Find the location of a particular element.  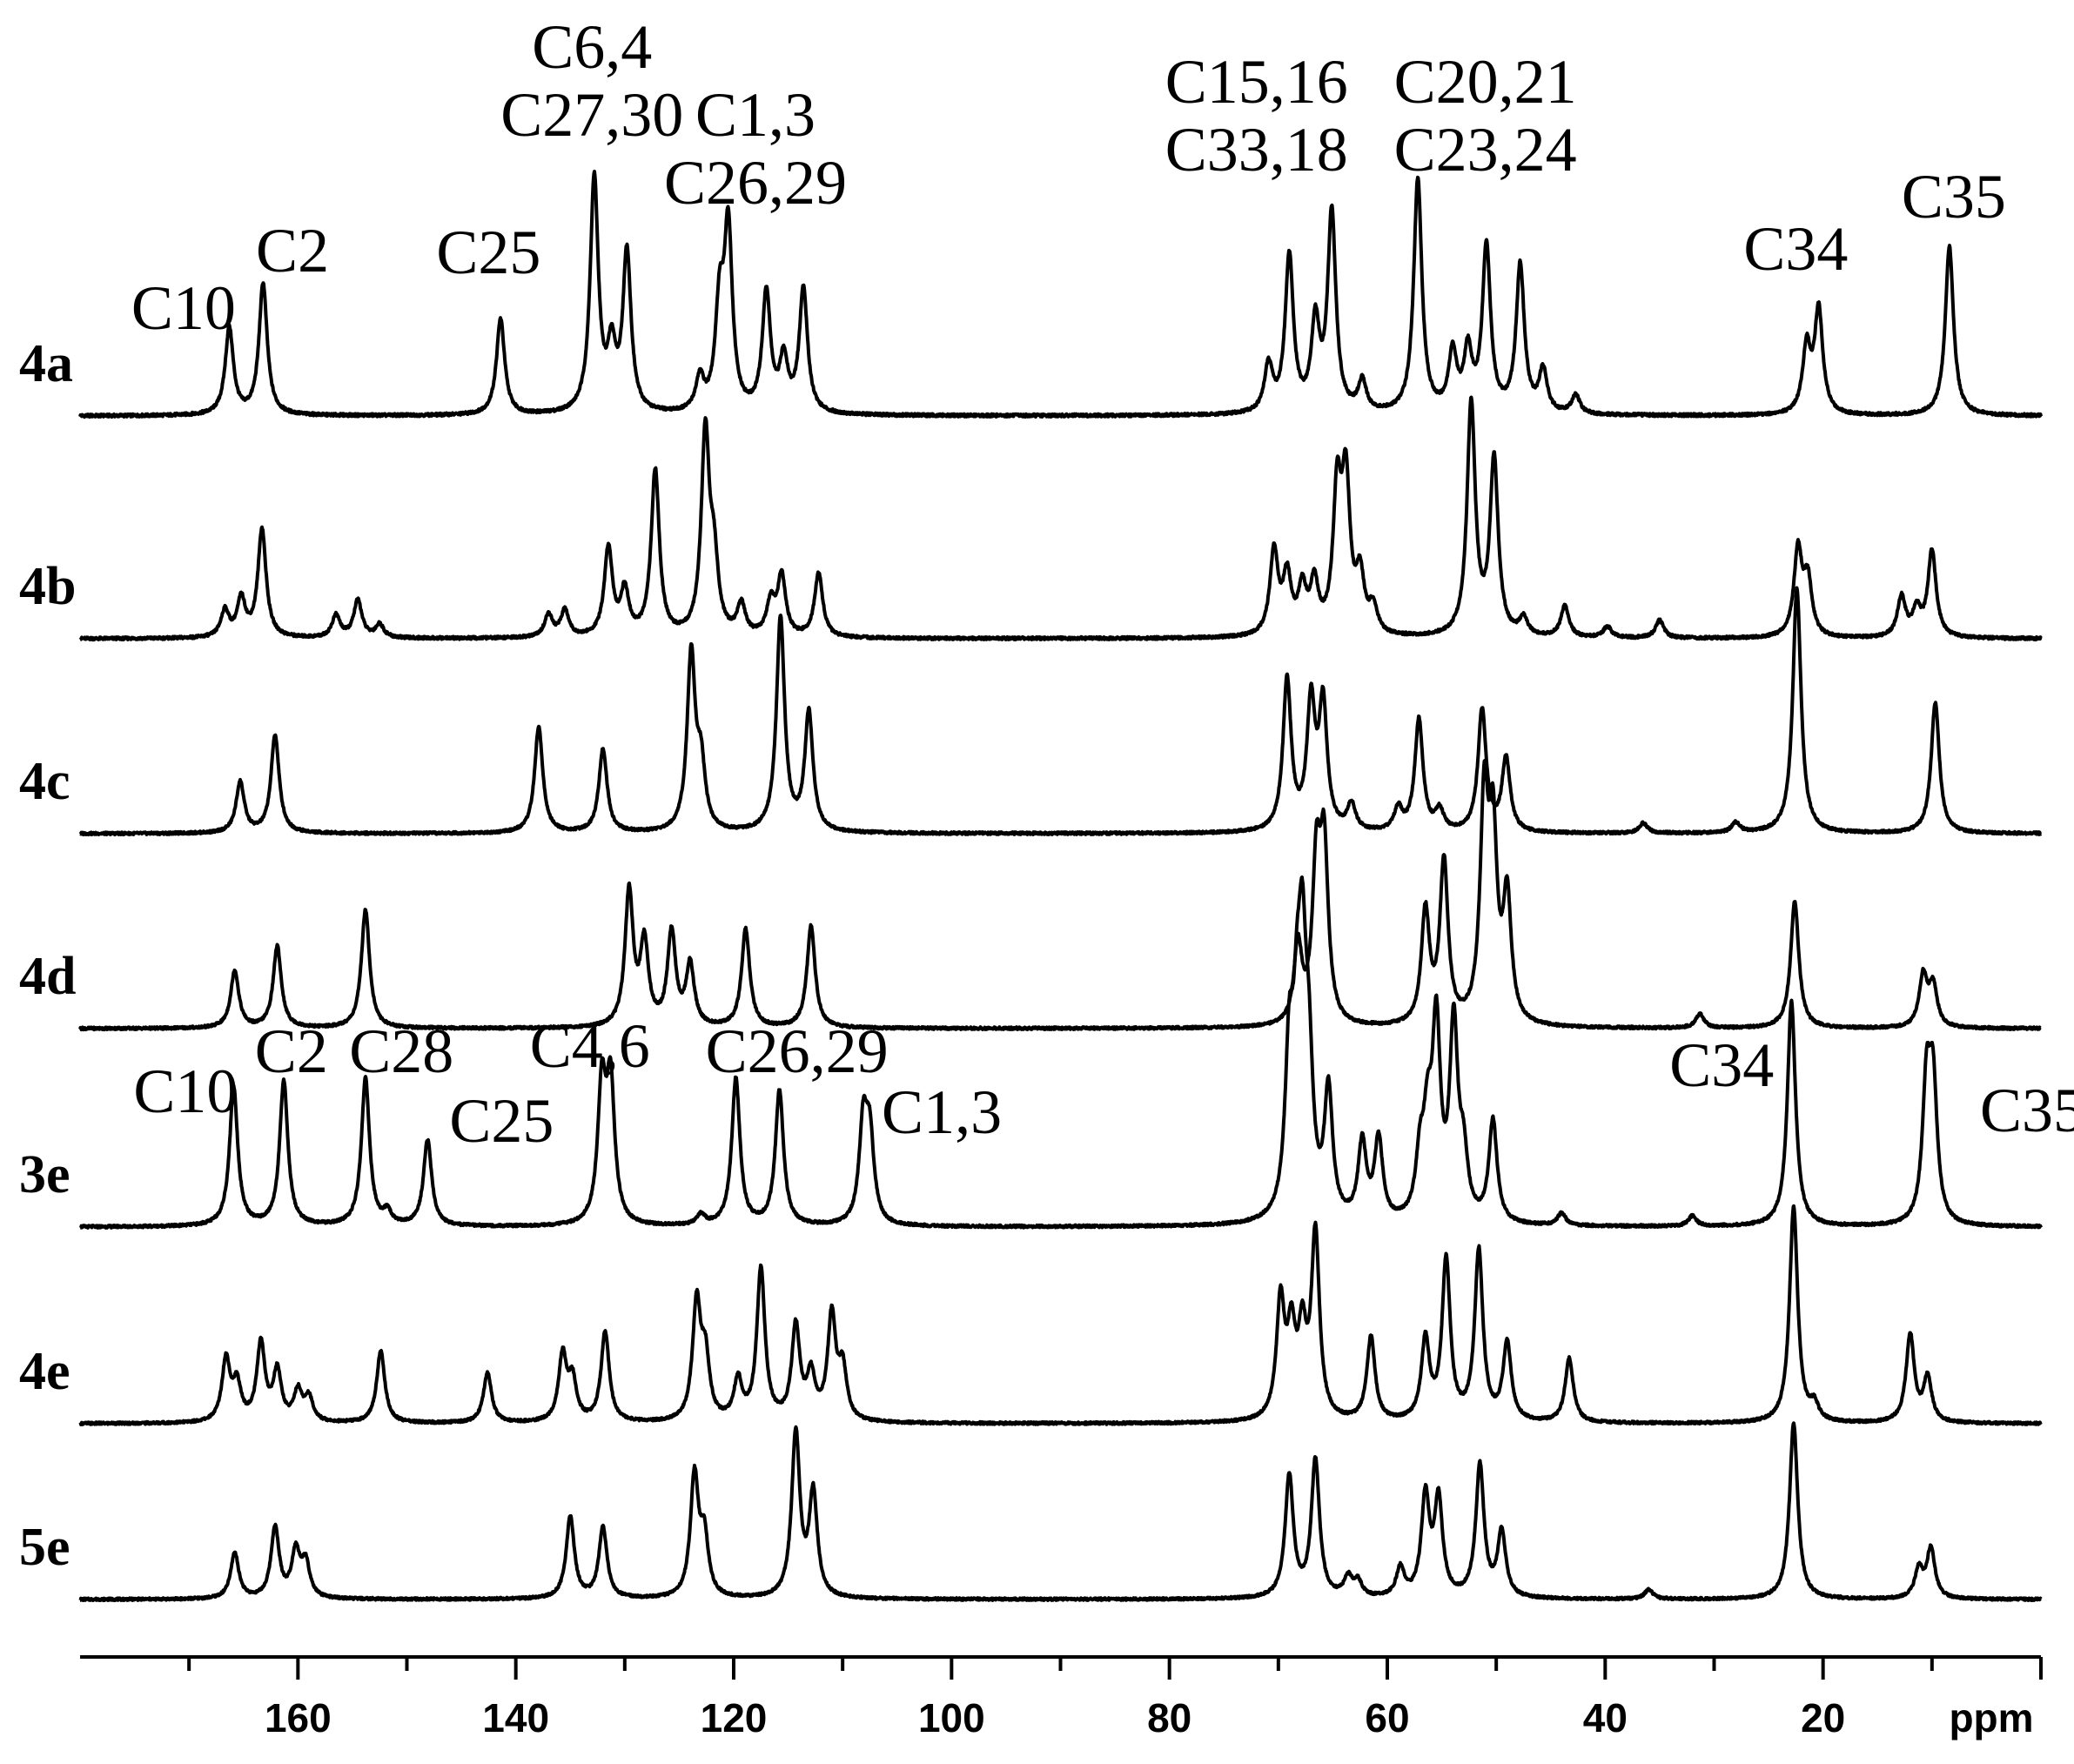

peak-label-line: C4,6 is located at coordinates (590, 1046).